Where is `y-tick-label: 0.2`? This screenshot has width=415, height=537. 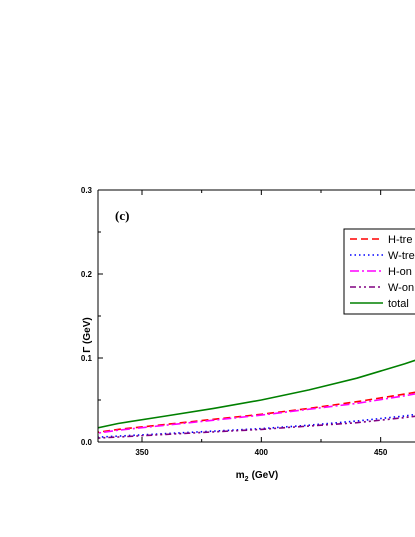
y-tick-label: 0.2 is located at coordinates (87, 274).